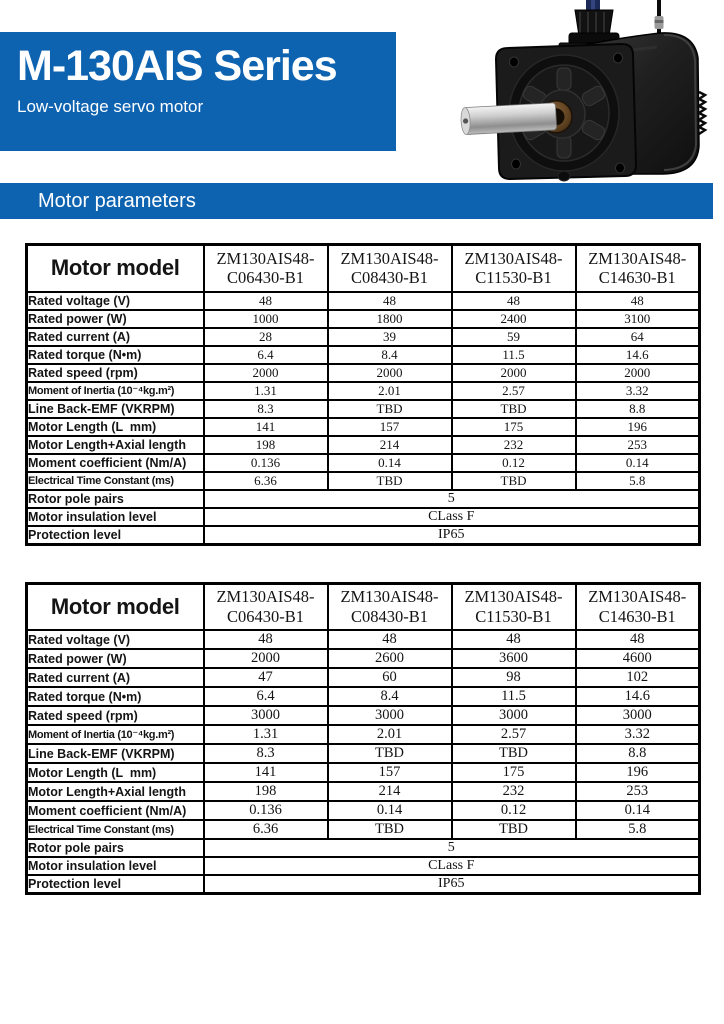 The height and width of the screenshot is (1024, 724). I want to click on output-shaft, so click(516, 117).